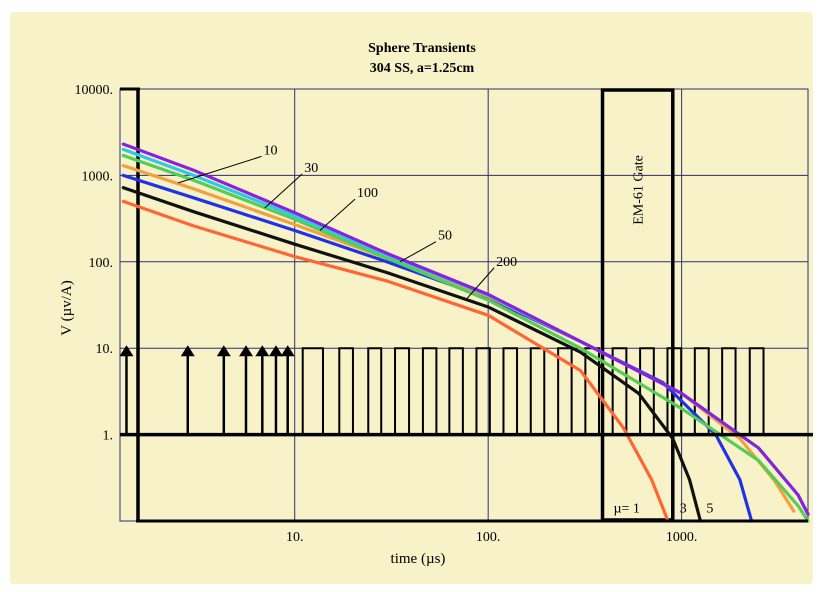 The image size is (821, 592). I want to click on y-tick-label-3: 1000., so click(98, 176).